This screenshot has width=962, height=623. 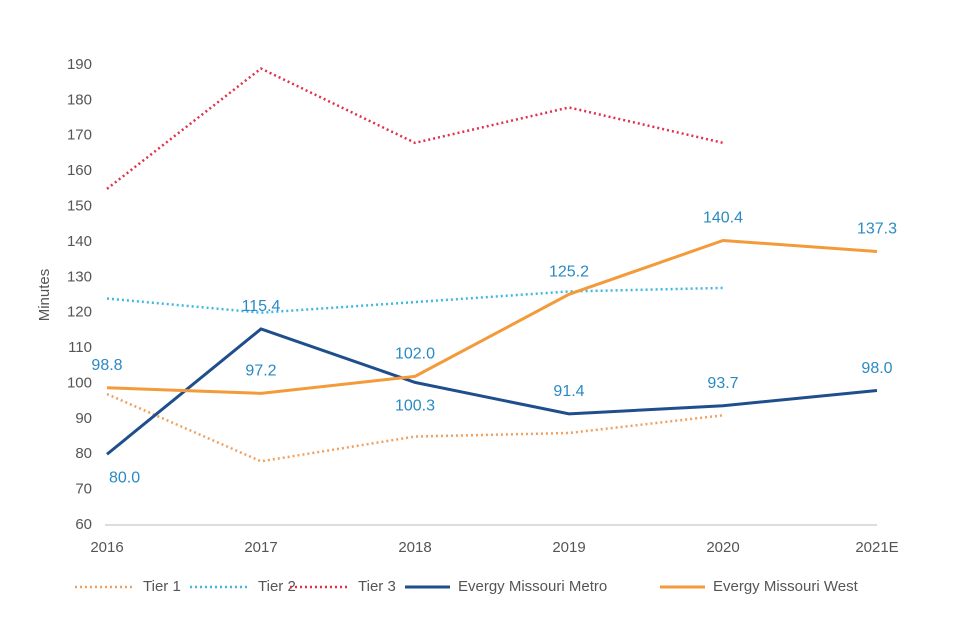 I want to click on legend-label: Tier 3, so click(x=377, y=586).